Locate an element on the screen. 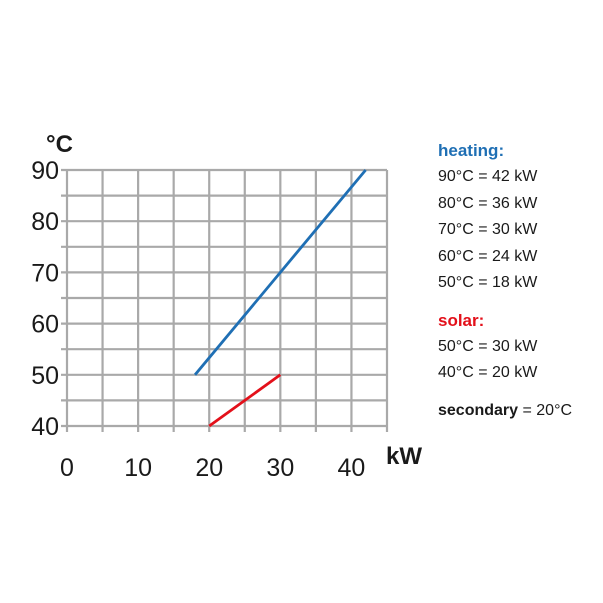 The image size is (603, 603). legend-heating-line: 50°C = 18 kW is located at coordinates (488, 282).